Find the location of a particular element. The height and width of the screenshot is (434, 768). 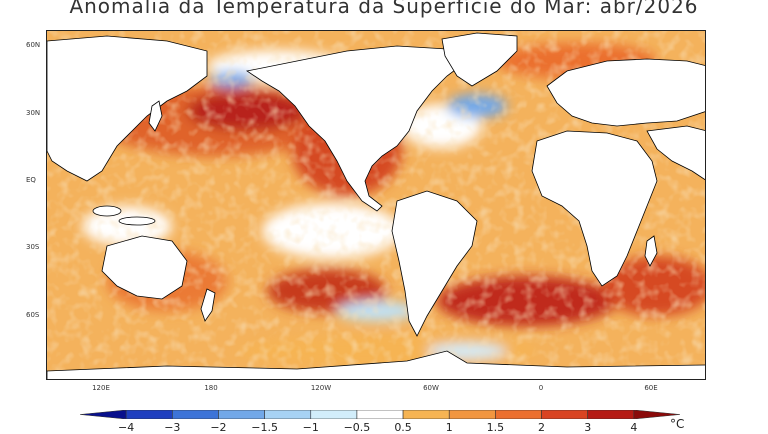

colorbar-tick-label: −2 is located at coordinates (218, 427).